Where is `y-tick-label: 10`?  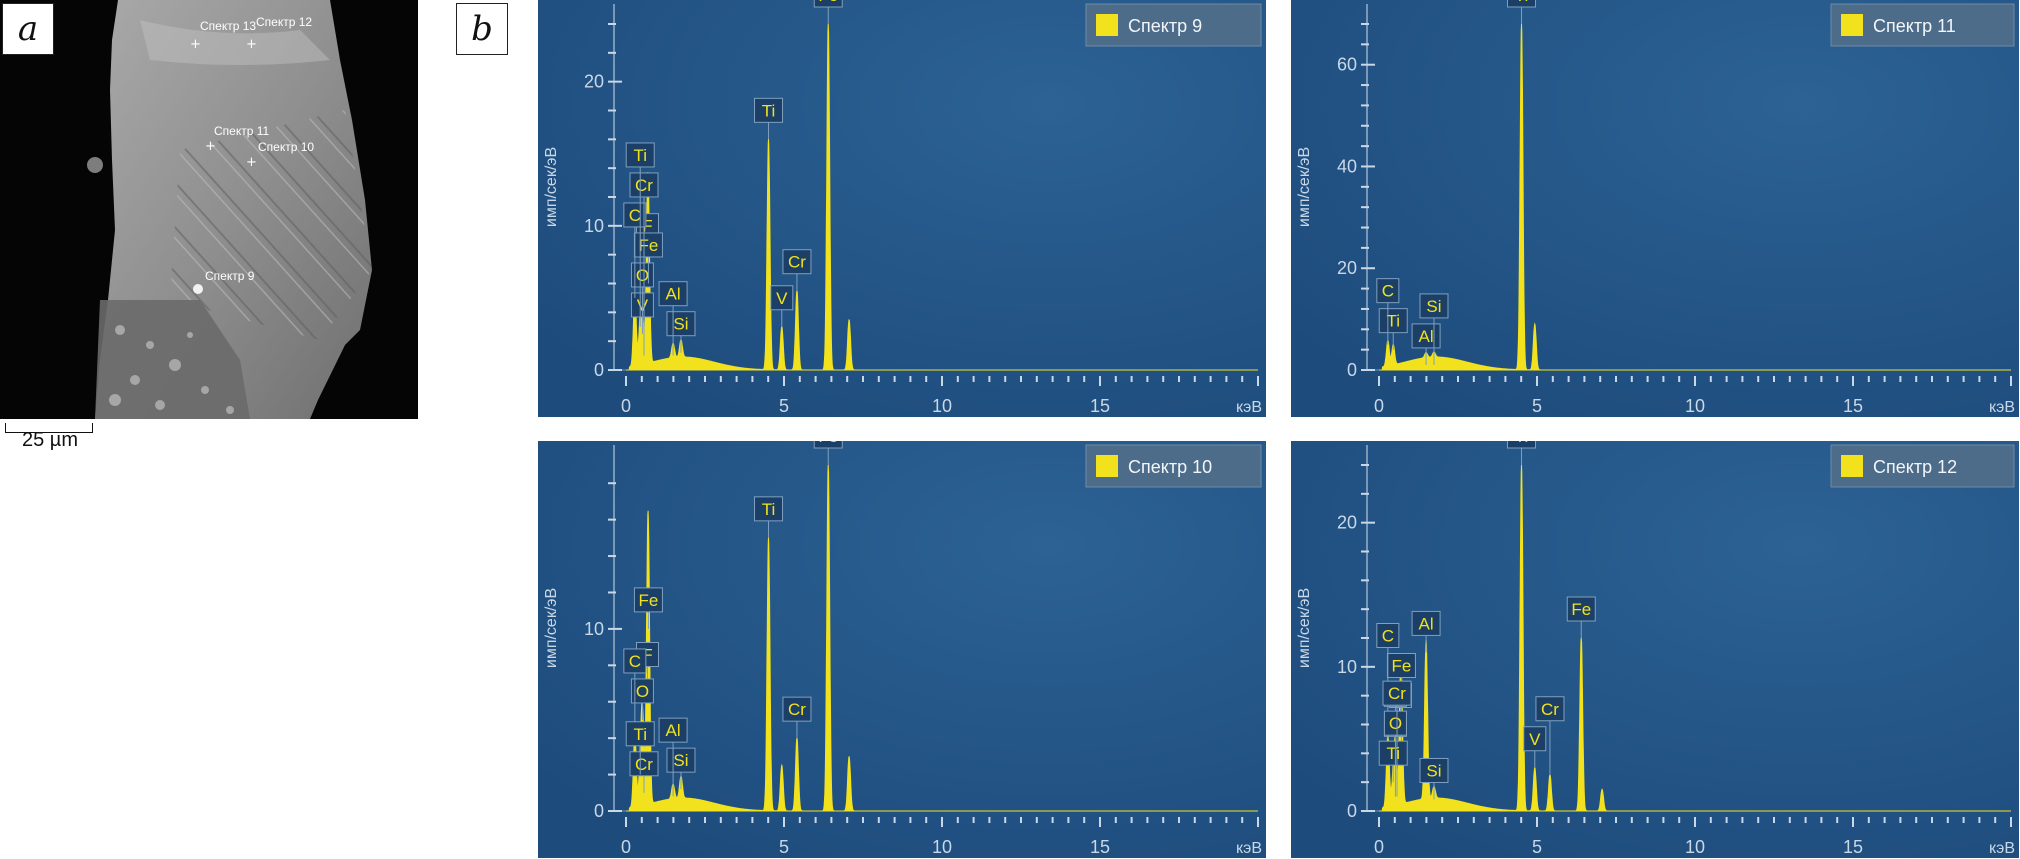
y-tick-label: 10 is located at coordinates (594, 226).